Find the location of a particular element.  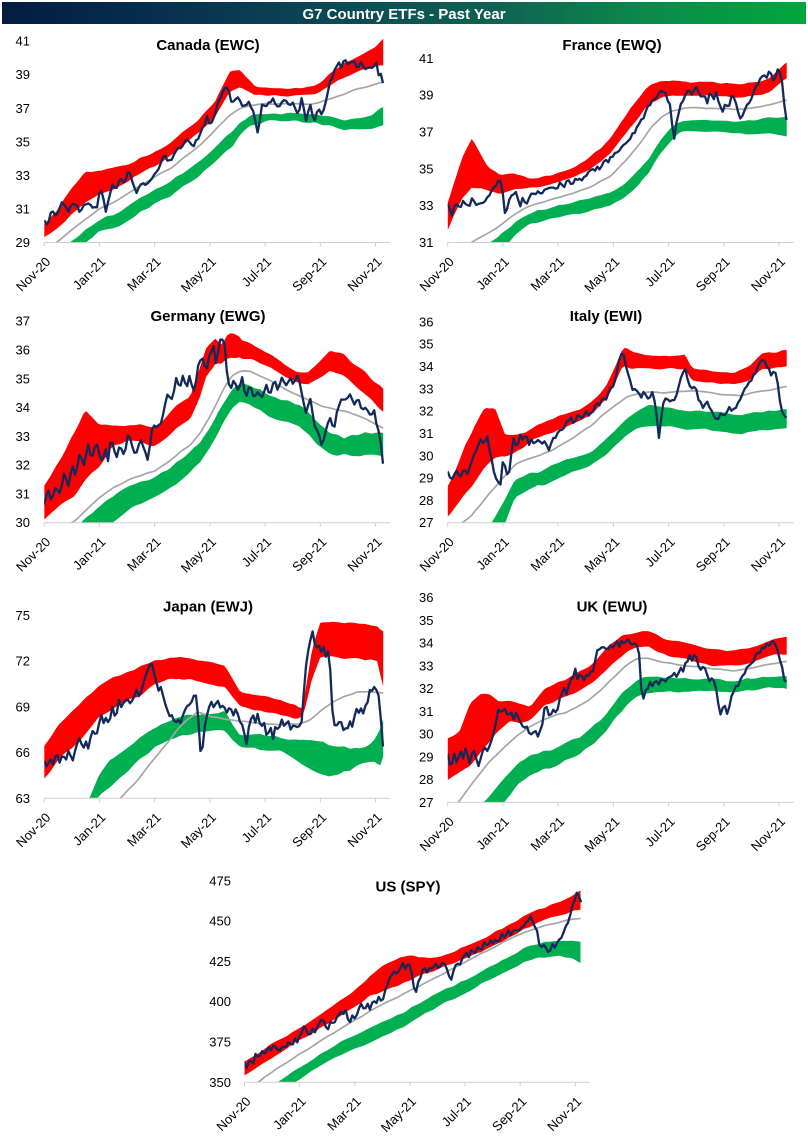

svg-text: 400 is located at coordinates (220, 1001).